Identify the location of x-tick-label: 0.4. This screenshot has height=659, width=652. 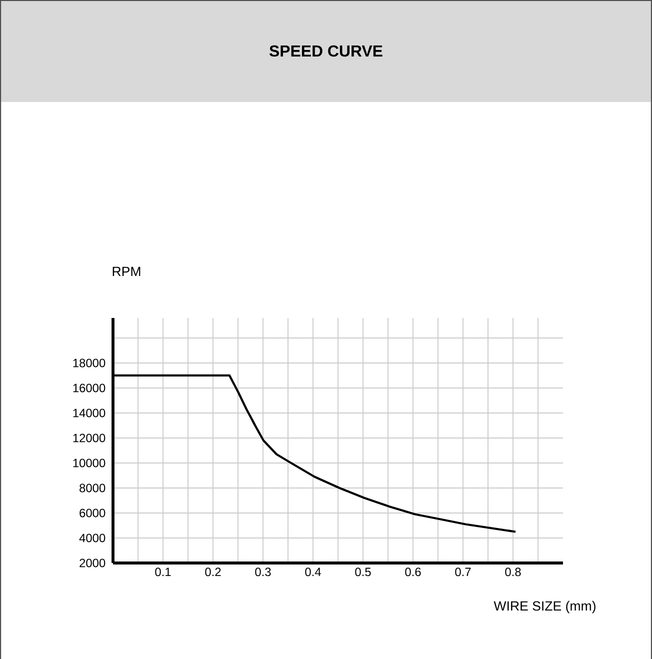
(313, 572).